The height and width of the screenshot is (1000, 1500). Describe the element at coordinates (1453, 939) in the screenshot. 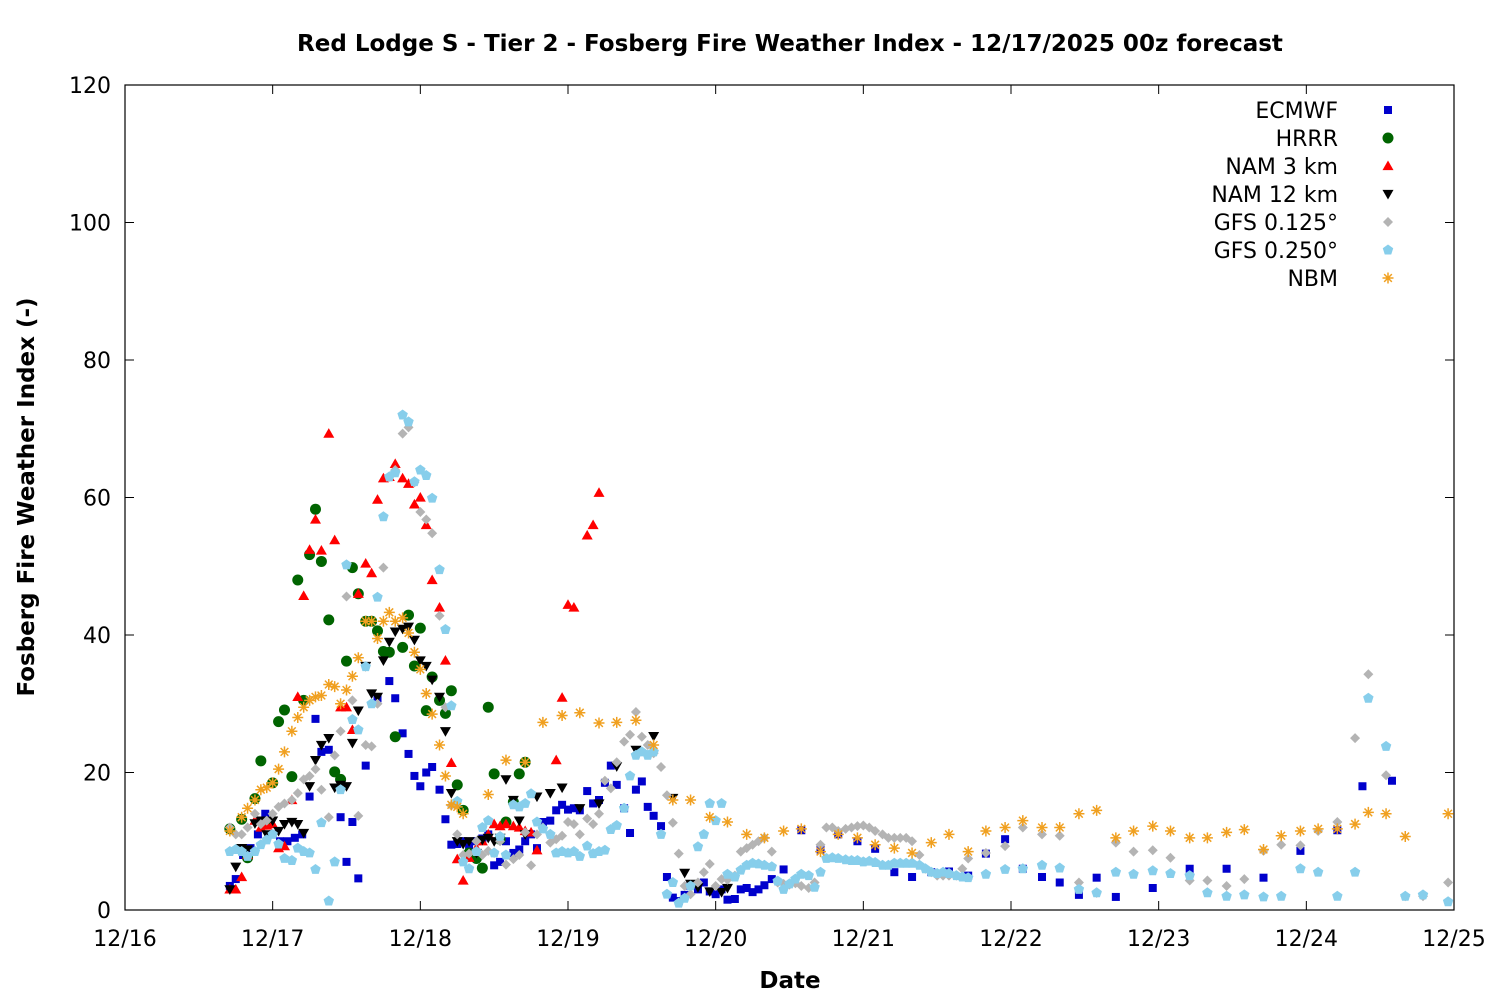

I see `x-tick-label: 12/25` at that location.